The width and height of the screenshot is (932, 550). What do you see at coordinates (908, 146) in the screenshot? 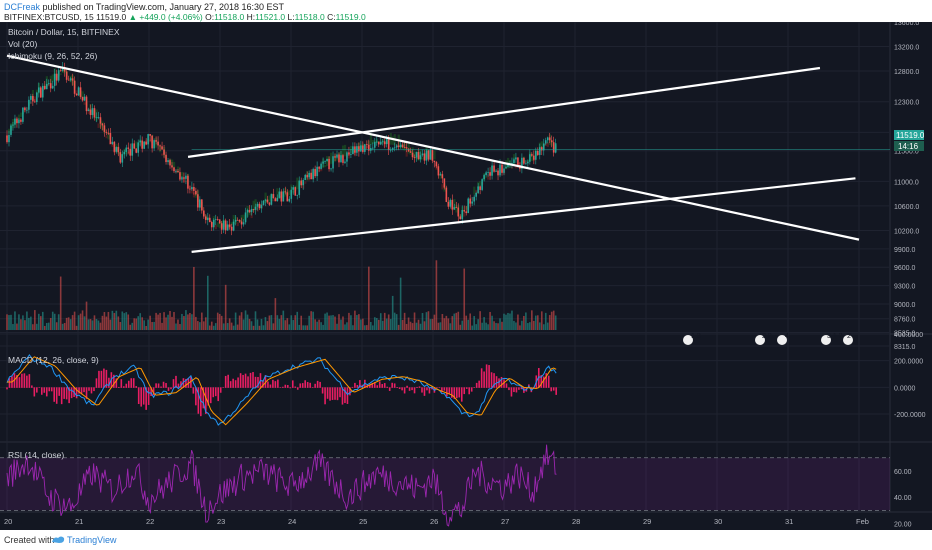
I see `countdown-text: 14:16` at bounding box center [908, 146].